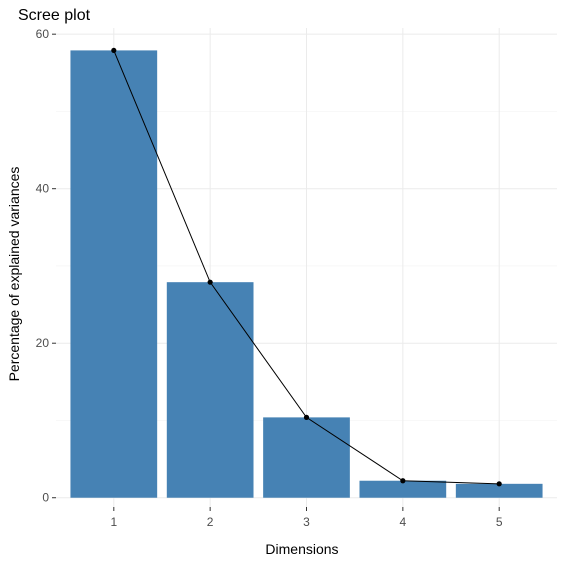 Image resolution: width=565 pixels, height=564 pixels. Describe the element at coordinates (46, 266) in the screenshot. I see `y-axis-ticks: 0 20 40 60` at that location.